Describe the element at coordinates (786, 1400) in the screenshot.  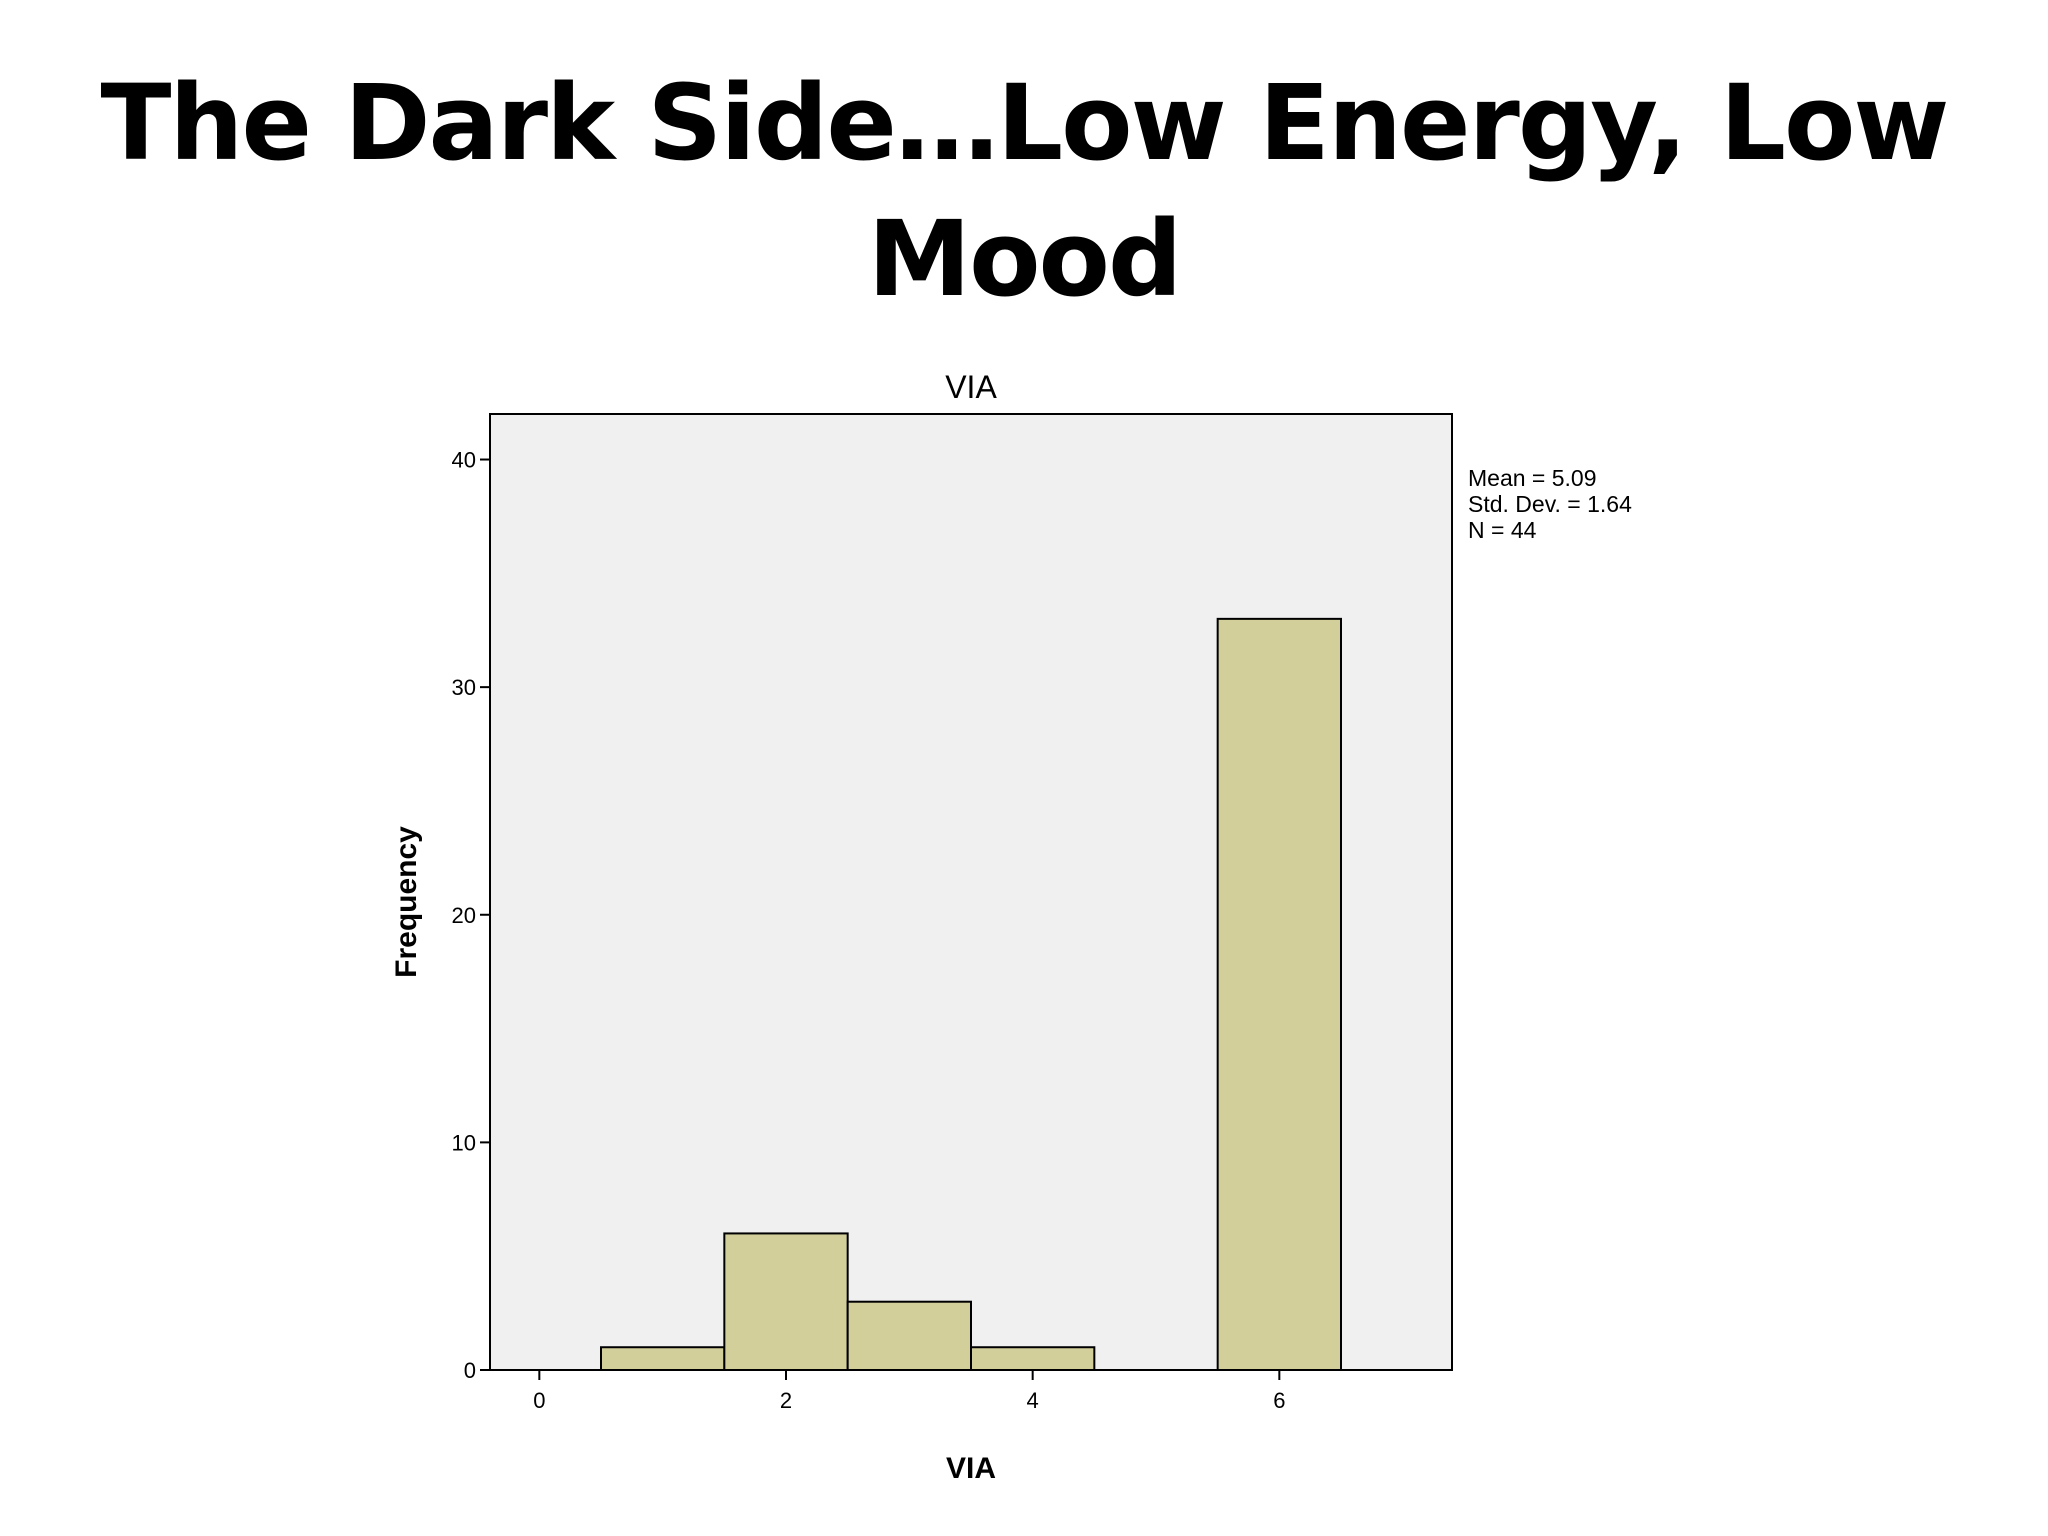
I see `x-tick-label: 2` at that location.